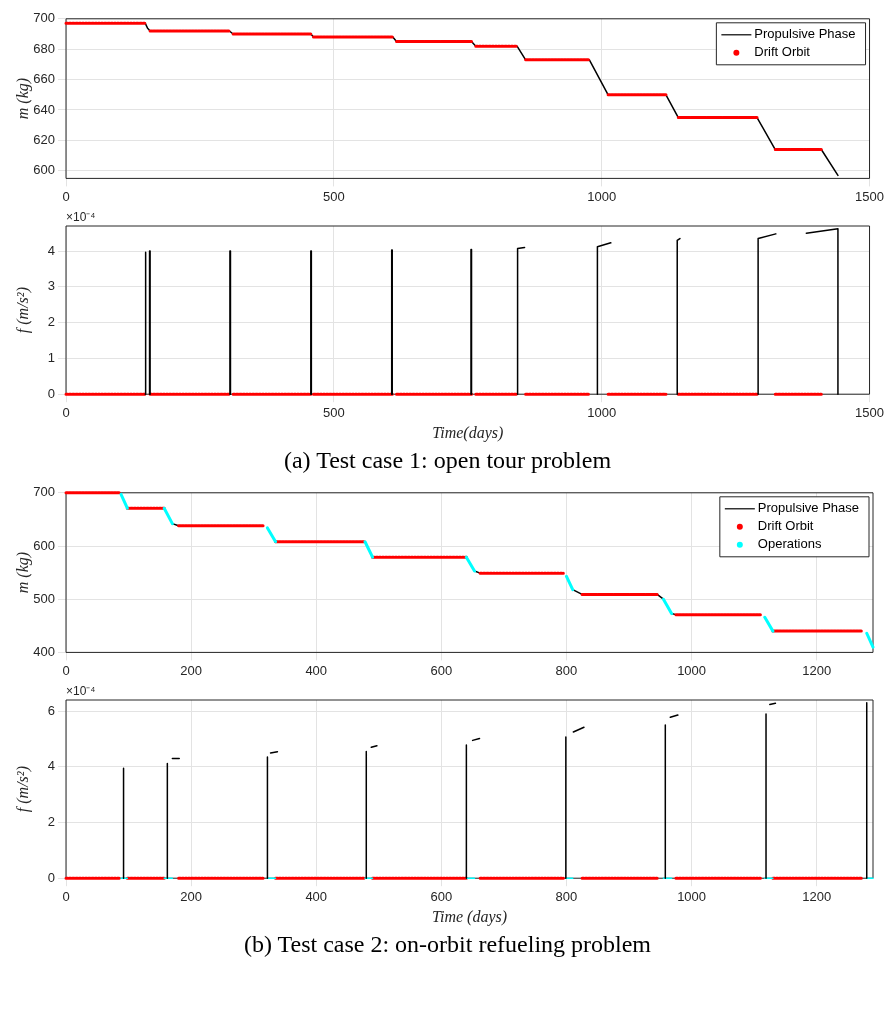  What do you see at coordinates (44, 79) in the screenshot?
I see `y-tick-label: 660` at bounding box center [44, 79].